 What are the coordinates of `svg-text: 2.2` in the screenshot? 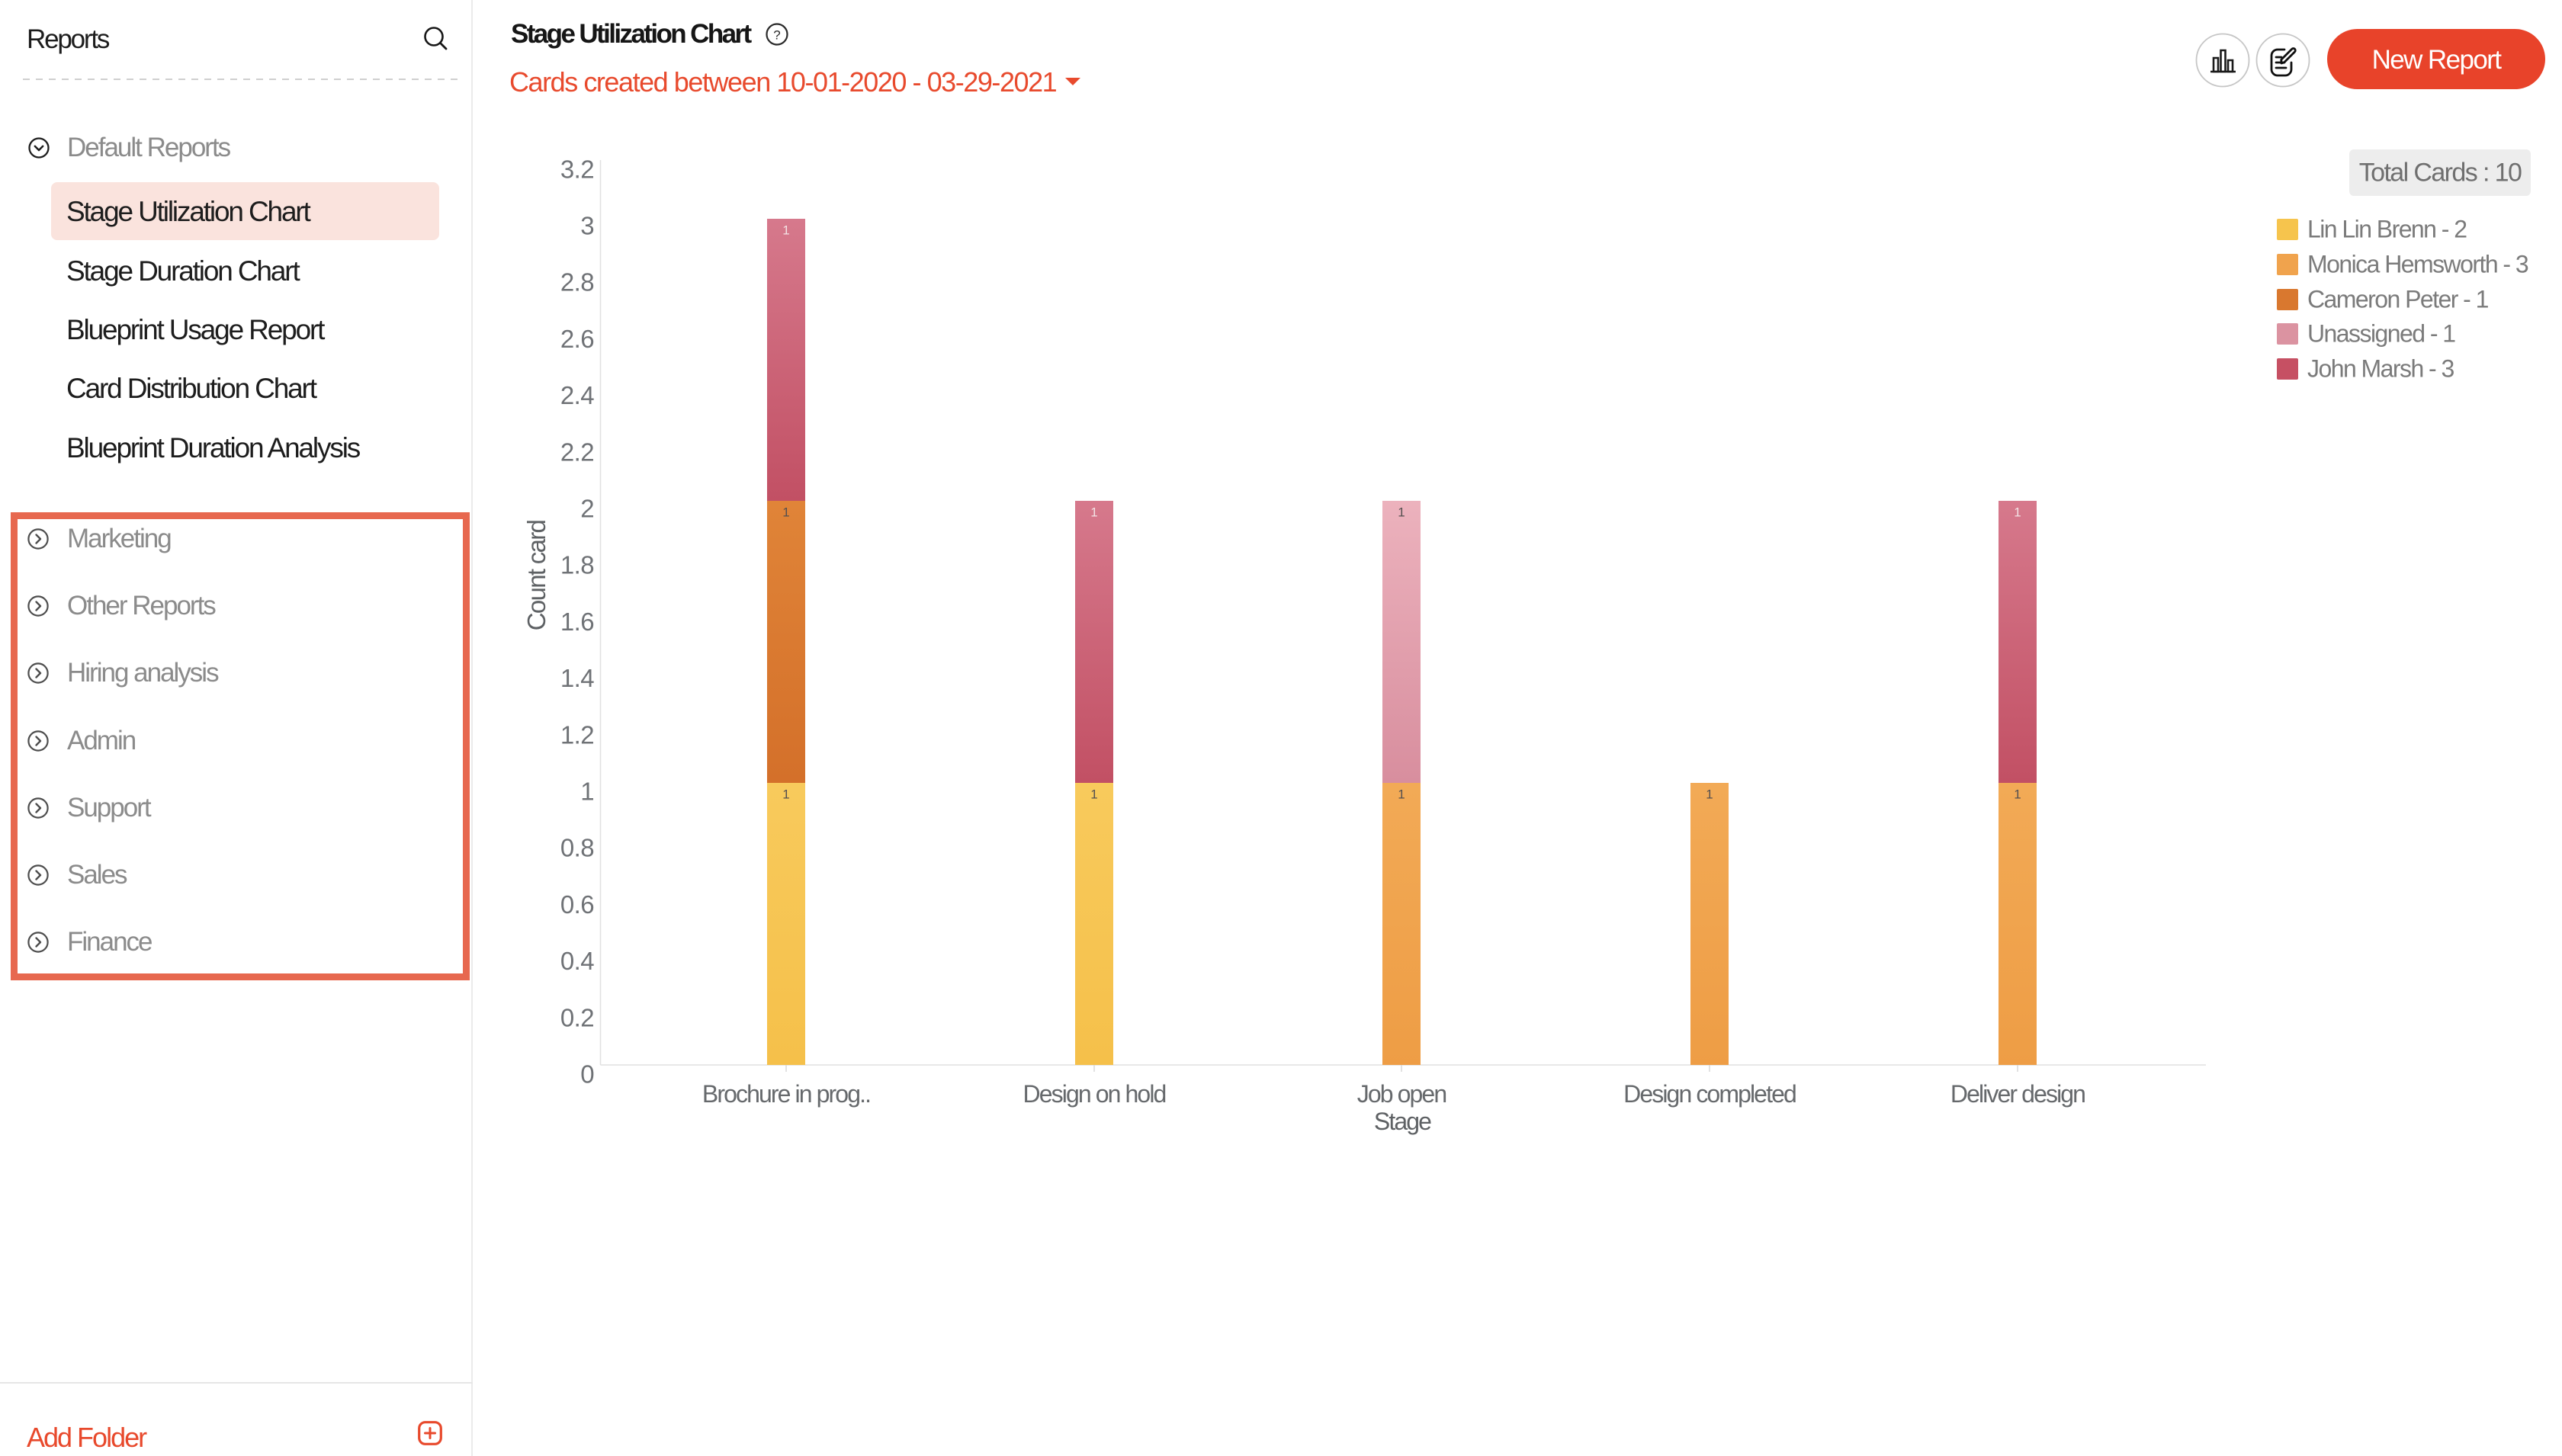 It's located at (577, 452).